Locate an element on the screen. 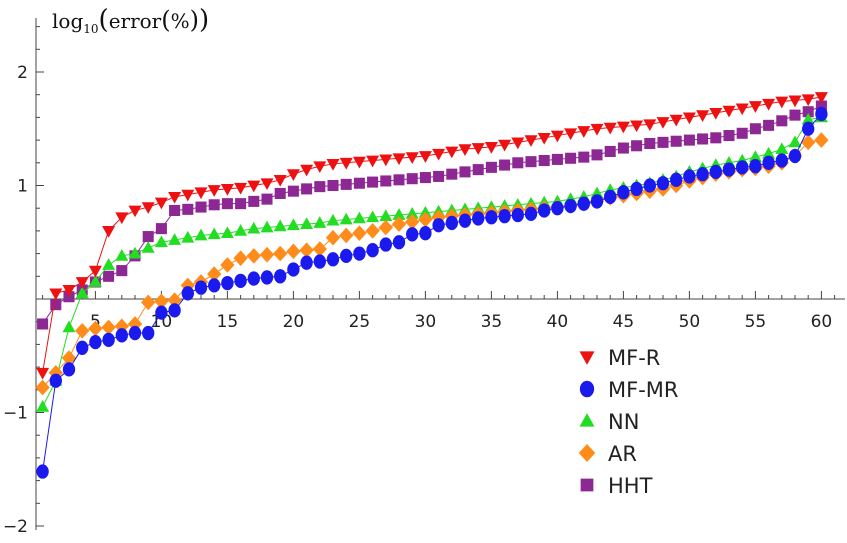  ylabel-inner-close: ) is located at coordinates (194, 20).